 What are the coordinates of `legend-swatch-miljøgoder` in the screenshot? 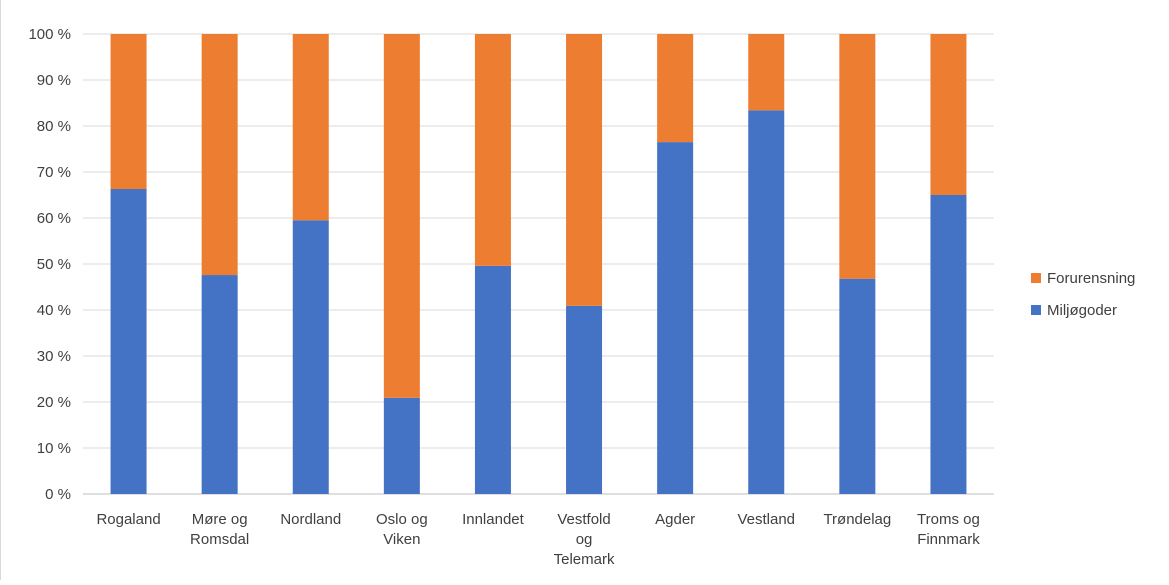 It's located at (1036, 310).